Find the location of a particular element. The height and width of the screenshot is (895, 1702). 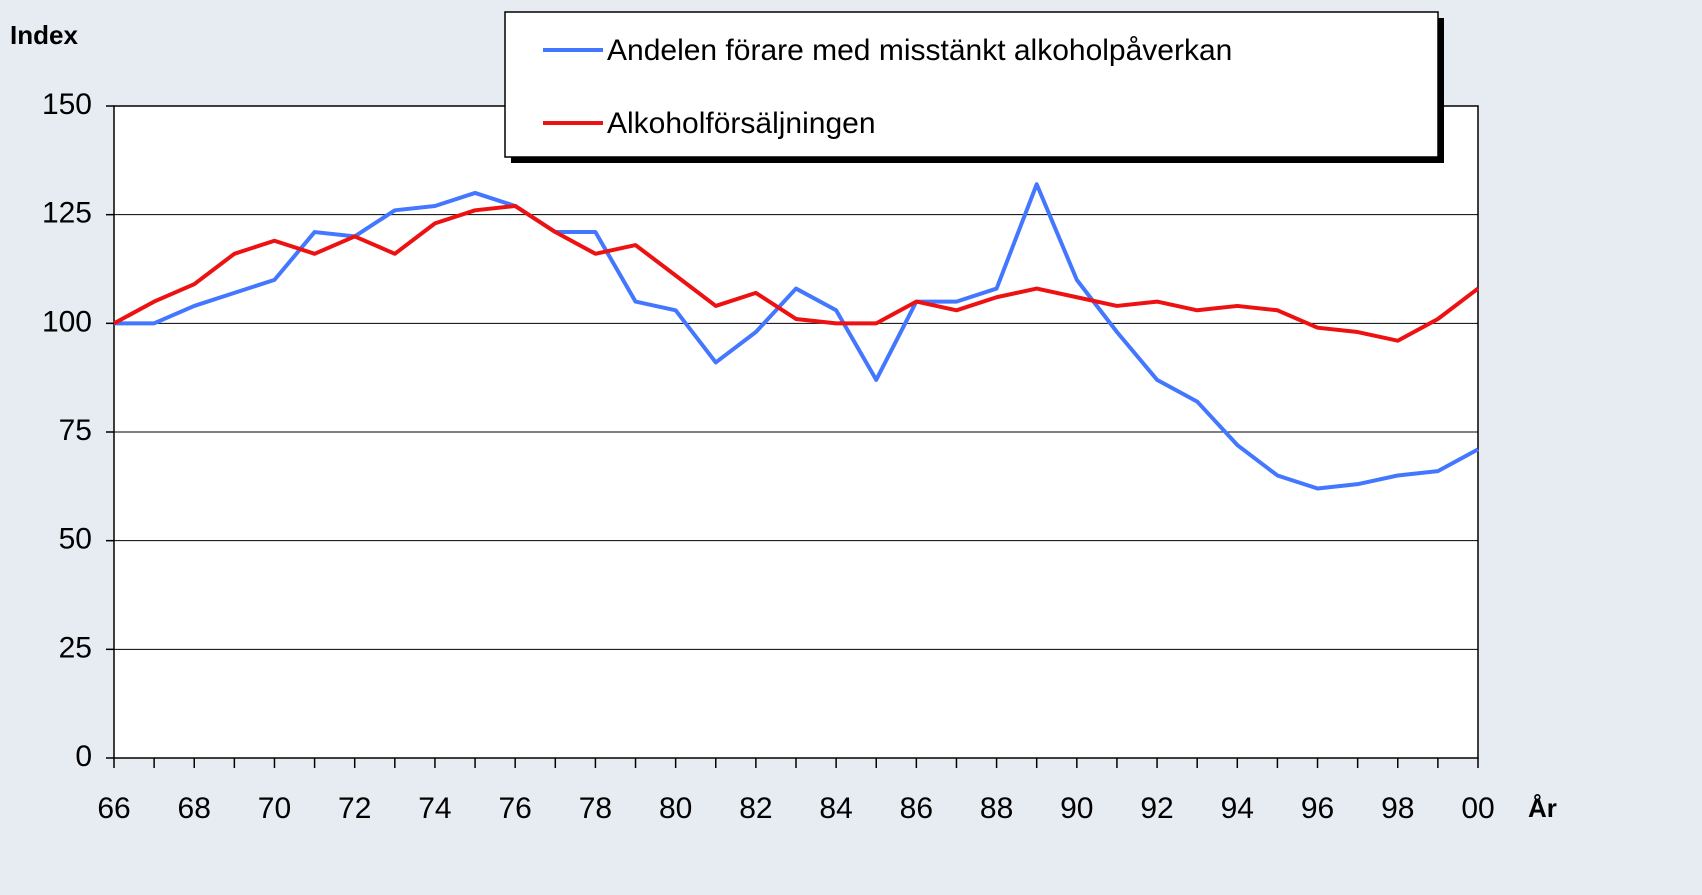

legend is located at coordinates (971, 84).